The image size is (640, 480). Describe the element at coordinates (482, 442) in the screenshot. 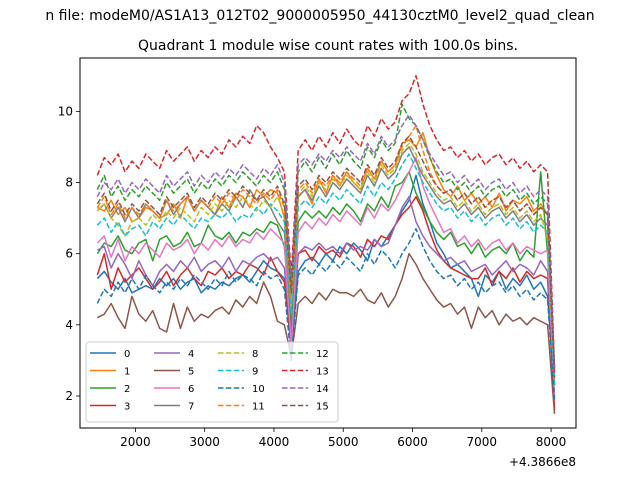

I see `x-tick-label: 7000` at that location.